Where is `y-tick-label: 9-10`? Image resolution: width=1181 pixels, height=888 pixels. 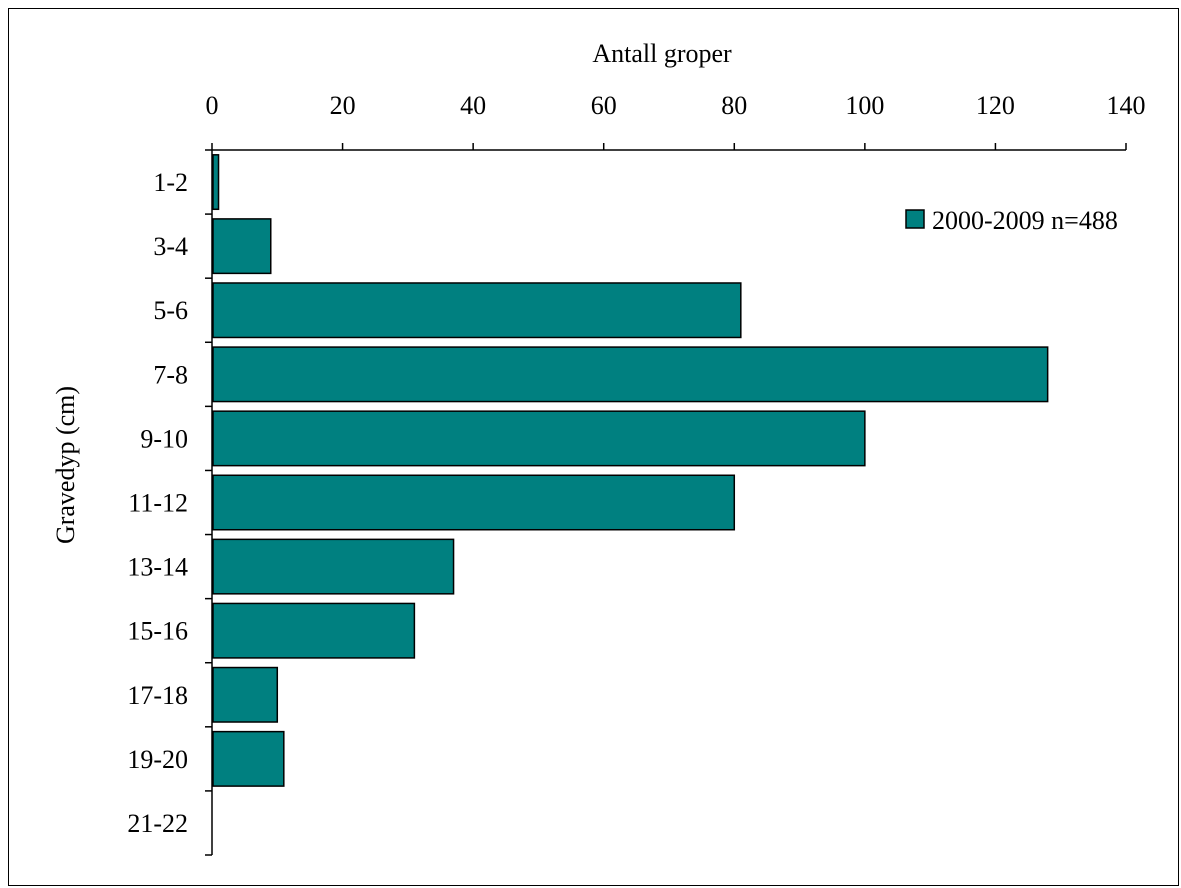 y-tick-label: 9-10 is located at coordinates (164, 438).